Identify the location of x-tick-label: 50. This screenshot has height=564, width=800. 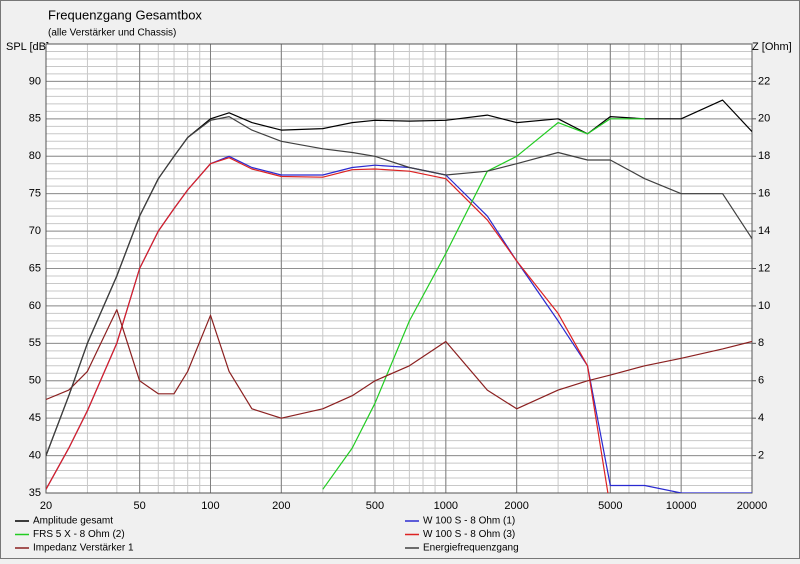
(140, 506).